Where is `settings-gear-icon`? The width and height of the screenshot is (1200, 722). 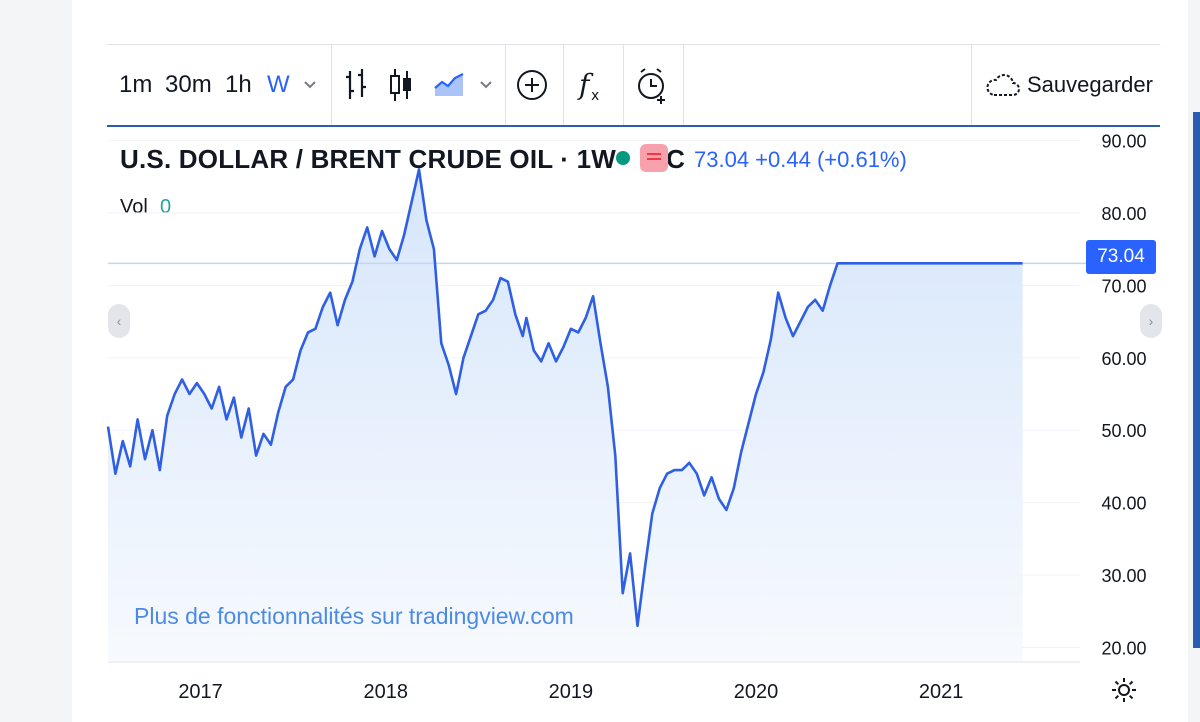 settings-gear-icon is located at coordinates (1124, 690).